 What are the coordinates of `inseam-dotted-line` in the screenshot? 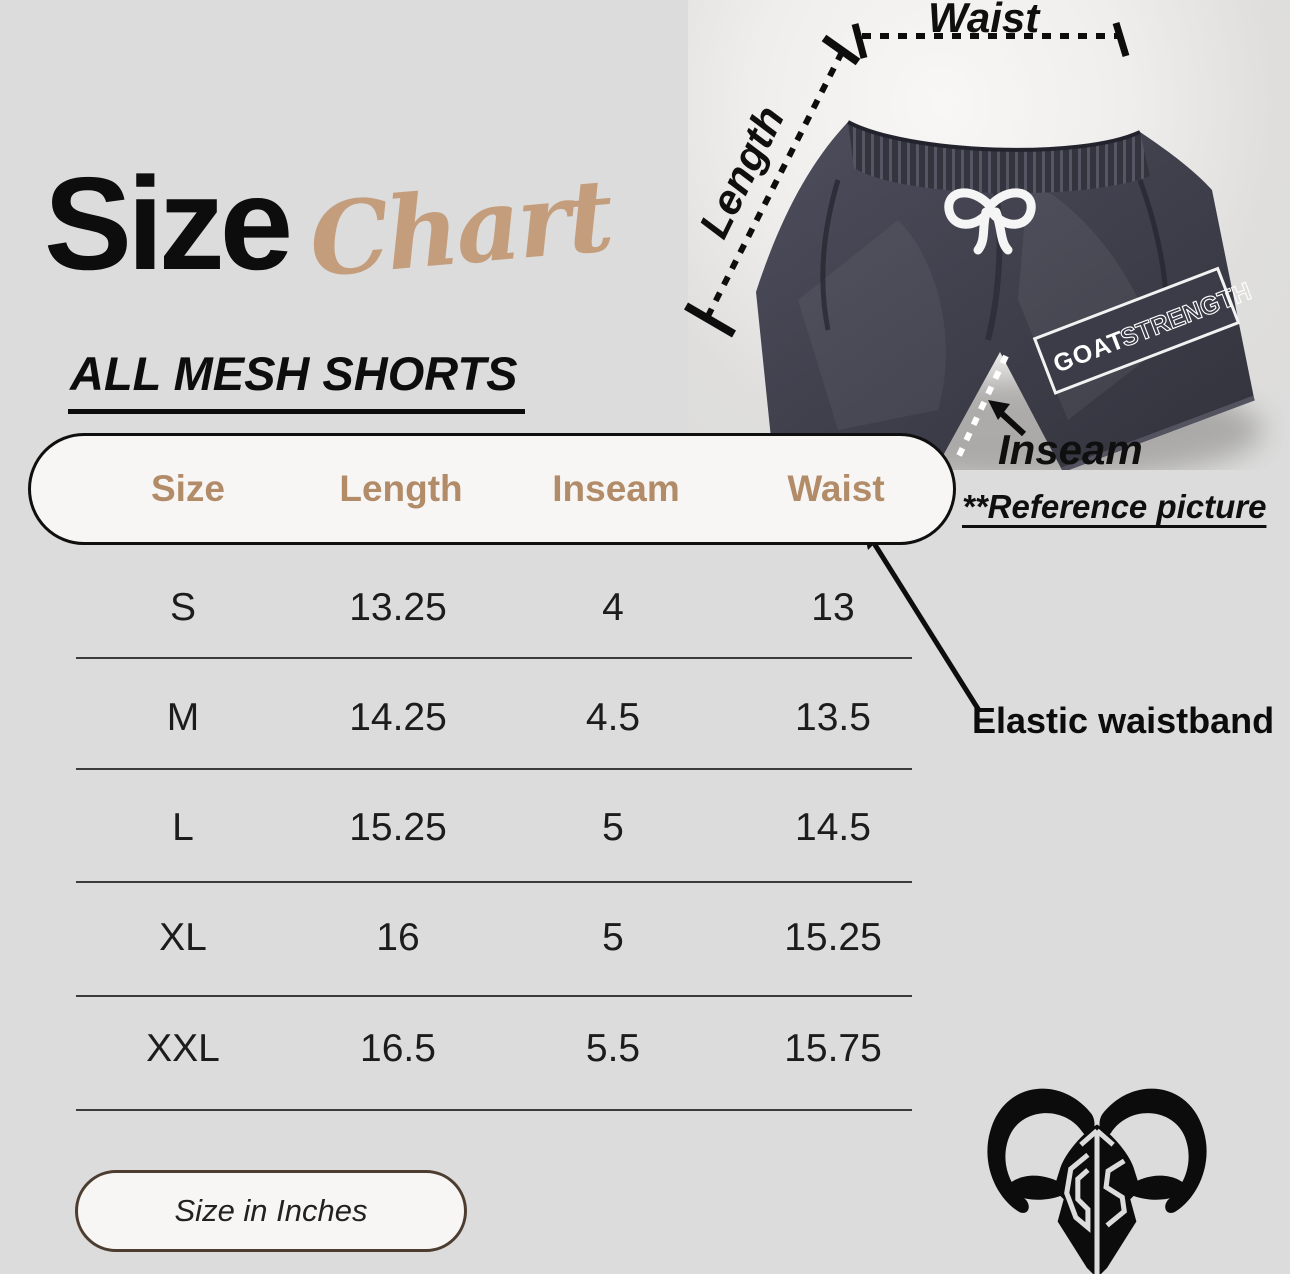 It's located at (981, 409).